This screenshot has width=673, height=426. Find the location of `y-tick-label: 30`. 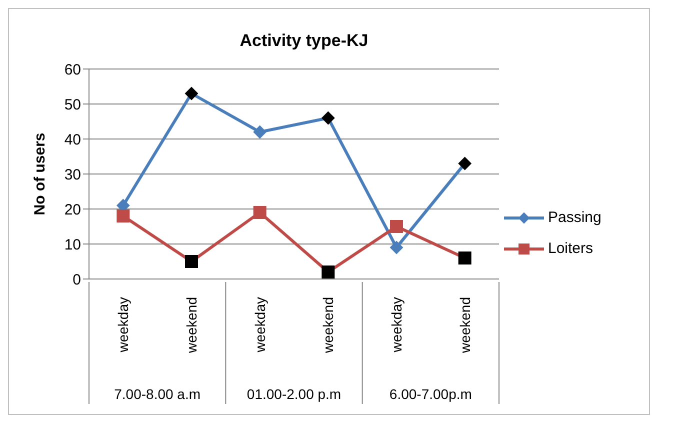

y-tick-label: 30 is located at coordinates (72, 175).